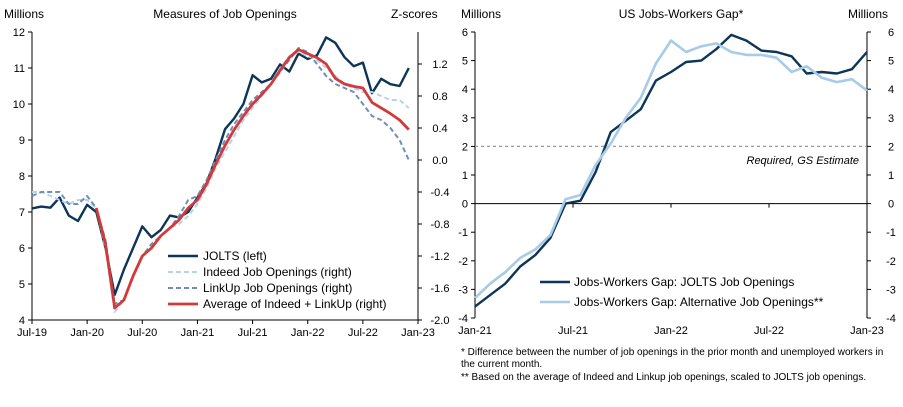 The width and height of the screenshot is (903, 407). What do you see at coordinates (684, 282) in the screenshot?
I see `right-legend-label-1: Jobs-Workers Gap: JOLTS Job Openings` at bounding box center [684, 282].